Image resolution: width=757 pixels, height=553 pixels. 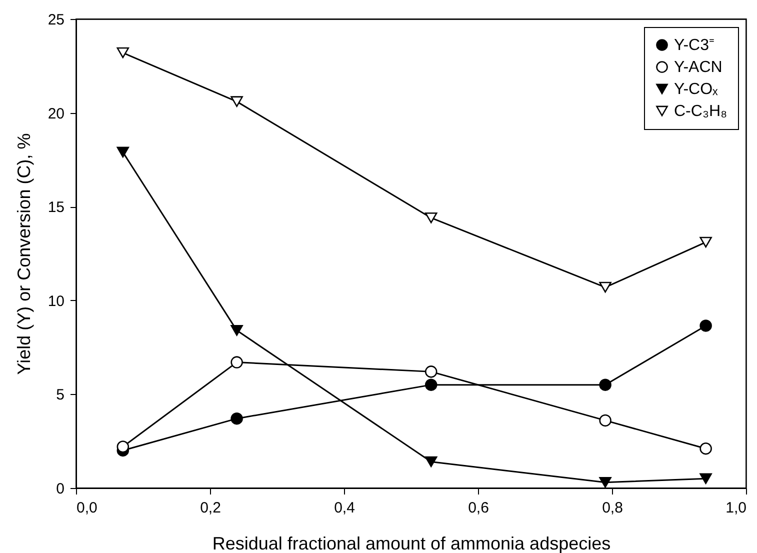 I want to click on x-tick-label: 0,0, so click(x=87, y=508).